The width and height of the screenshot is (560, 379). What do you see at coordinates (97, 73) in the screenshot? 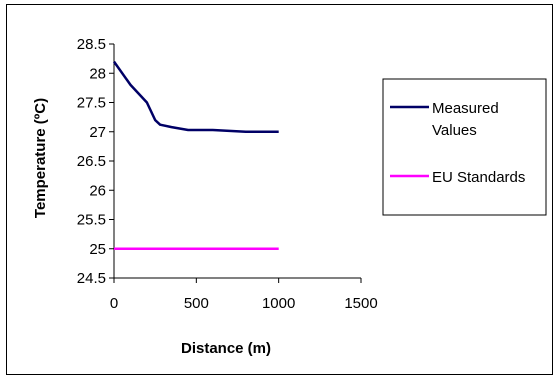
I see `y-tick-label: 28` at bounding box center [97, 73].